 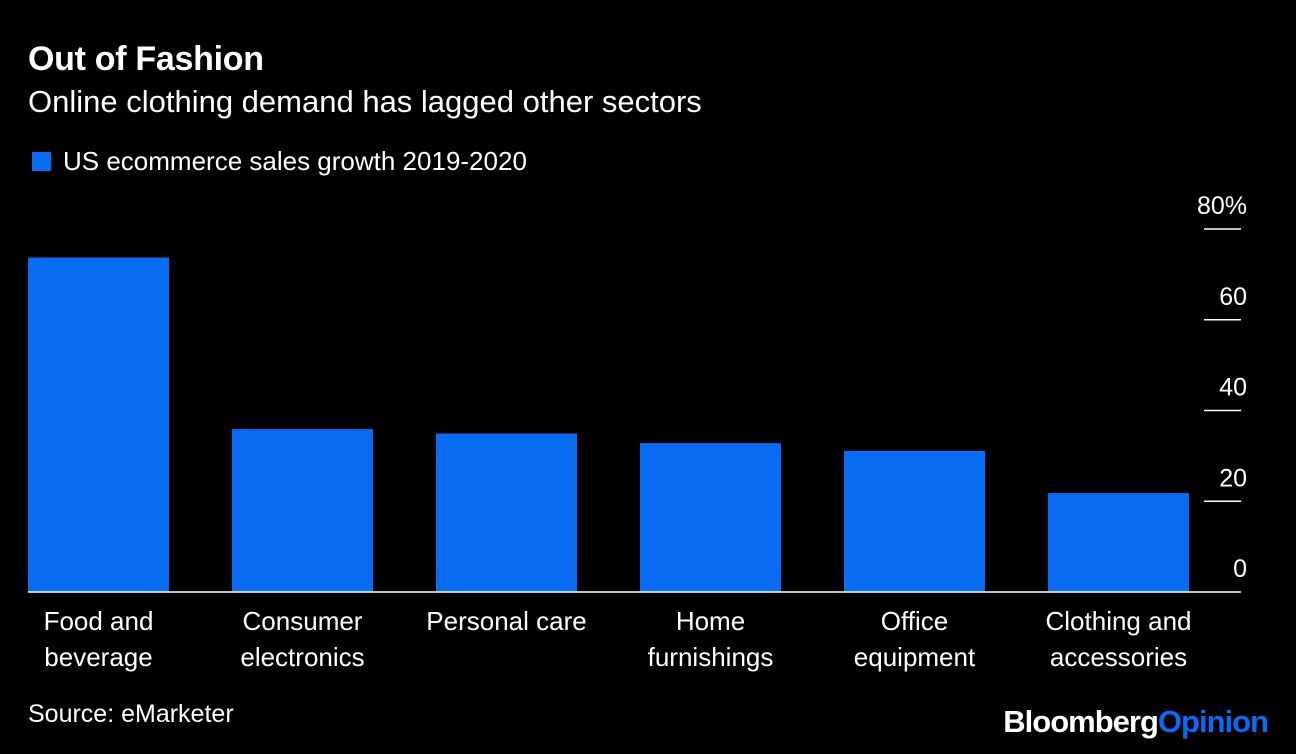 What do you see at coordinates (302, 639) in the screenshot?
I see `category-label-1: Consumer electronics` at bounding box center [302, 639].